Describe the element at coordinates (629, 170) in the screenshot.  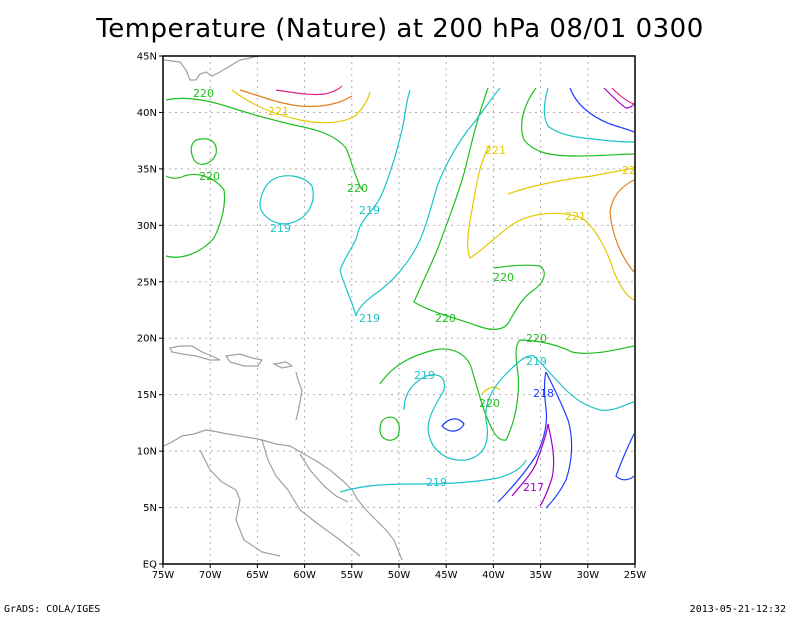
I see `contour-label: 22` at that location.